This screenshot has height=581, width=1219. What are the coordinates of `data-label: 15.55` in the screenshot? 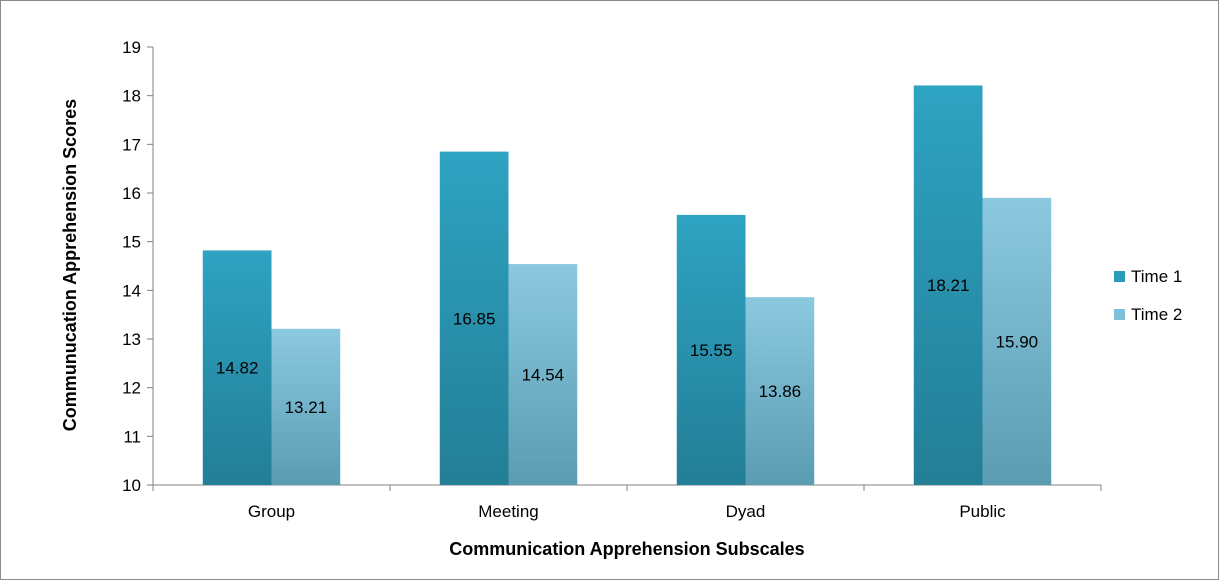 It's located at (711, 350).